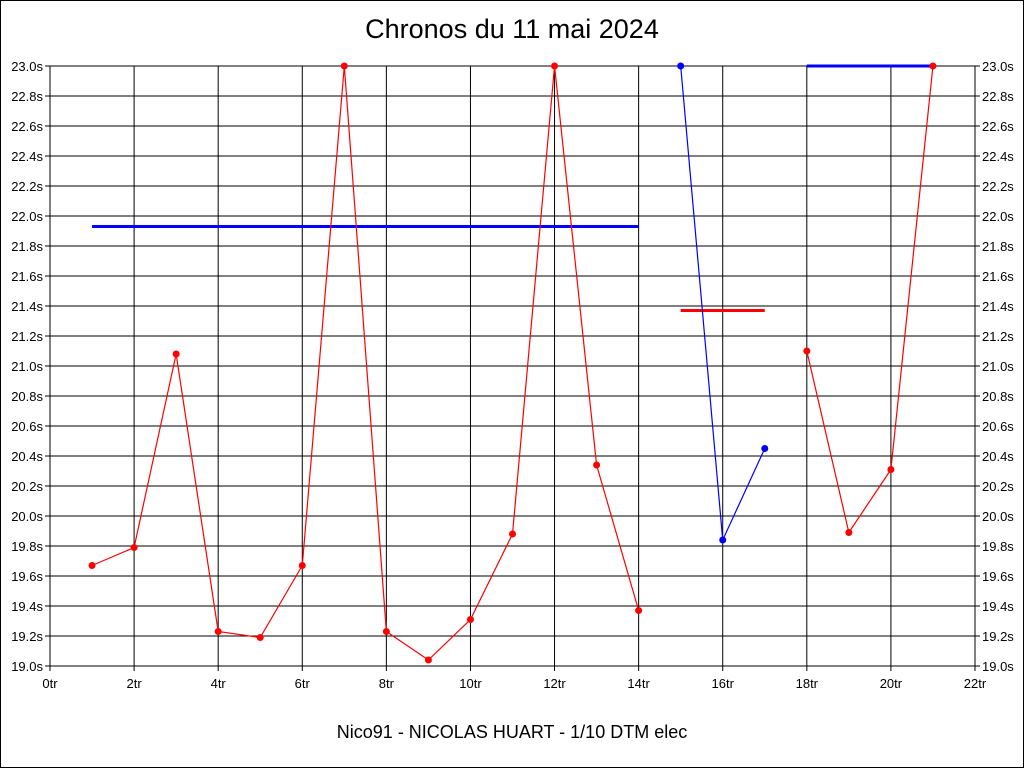  Describe the element at coordinates (998, 336) in the screenshot. I see `y-tick-label-right: 21.2s` at that location.